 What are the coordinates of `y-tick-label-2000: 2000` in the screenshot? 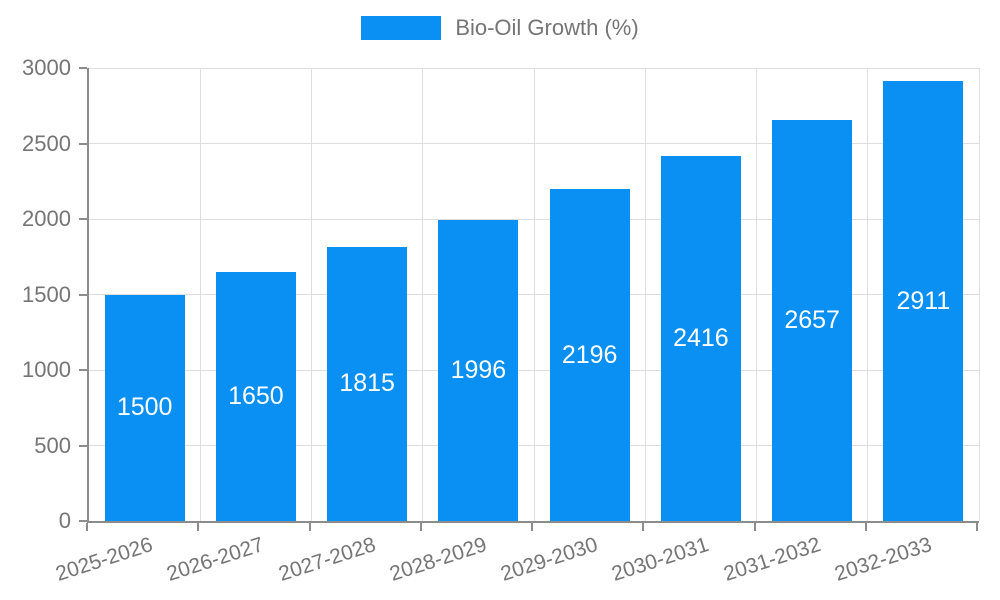 It's located at (46, 218).